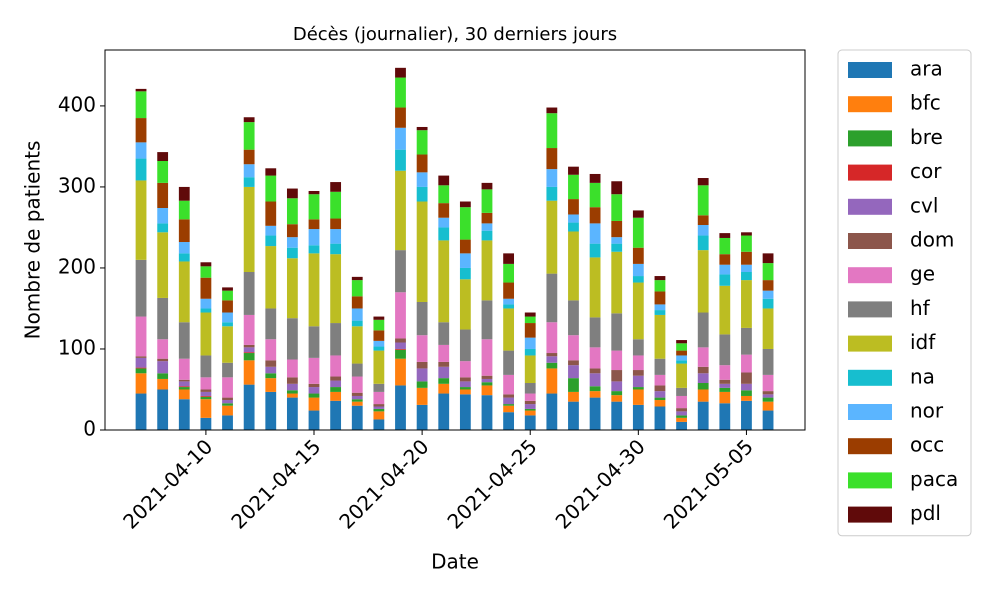  What do you see at coordinates (922, 376) in the screenshot?
I see `legend-label: na` at bounding box center [922, 376].